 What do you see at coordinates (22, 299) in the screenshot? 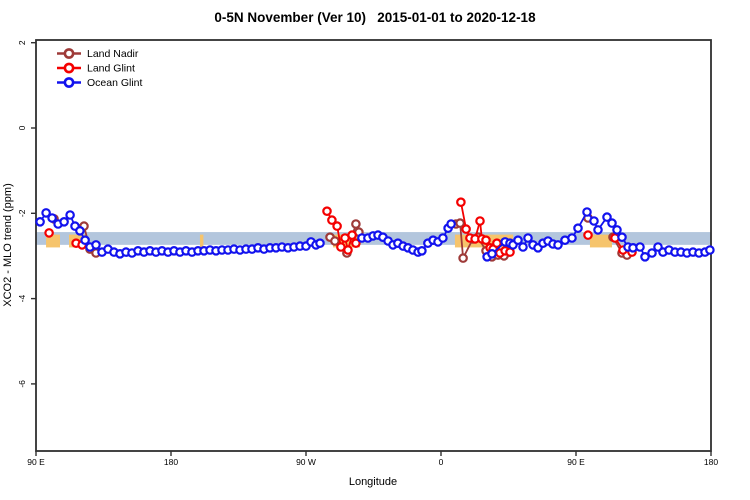
I see `y-tick-label: -4` at bounding box center [22, 299].